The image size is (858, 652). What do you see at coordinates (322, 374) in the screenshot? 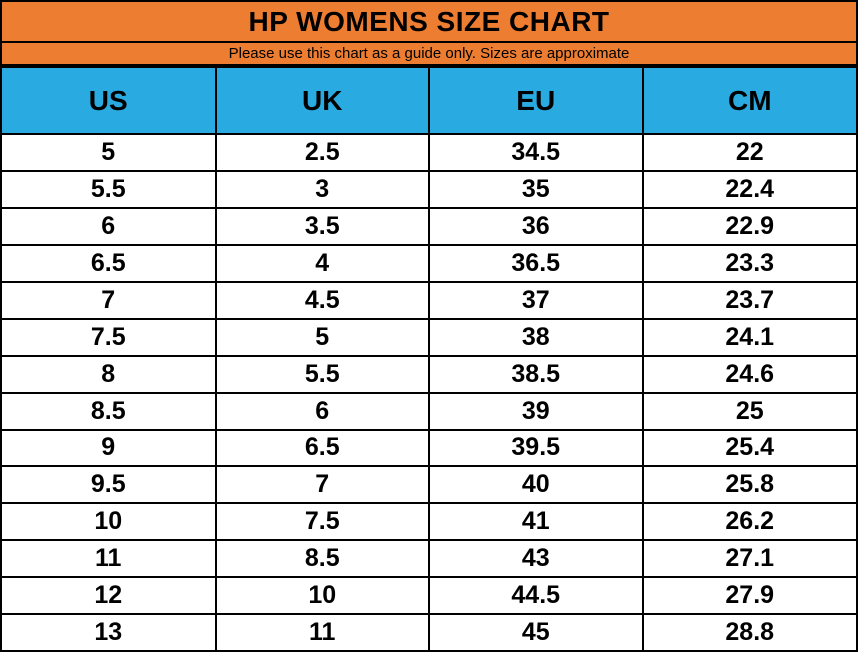
I see `size-cell-uk: 5.5` at bounding box center [322, 374].